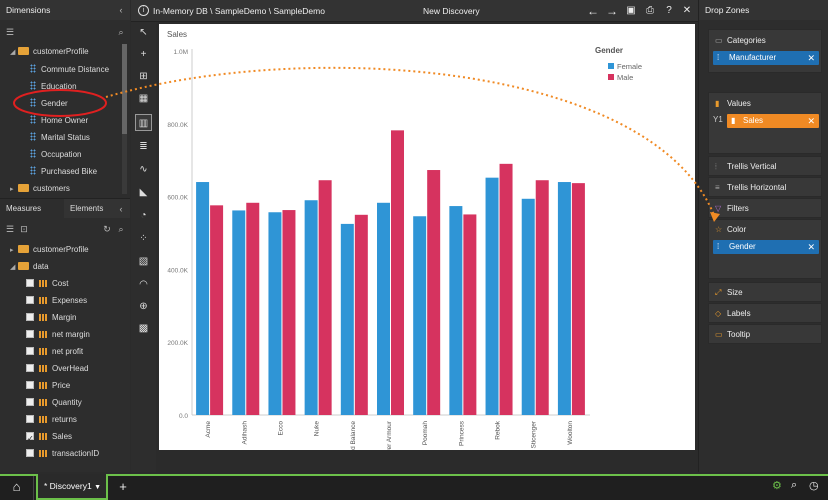 Image resolution: width=828 pixels, height=500 pixels. What do you see at coordinates (32, 209) in the screenshot?
I see `tab-measures: Measures` at bounding box center [32, 209].